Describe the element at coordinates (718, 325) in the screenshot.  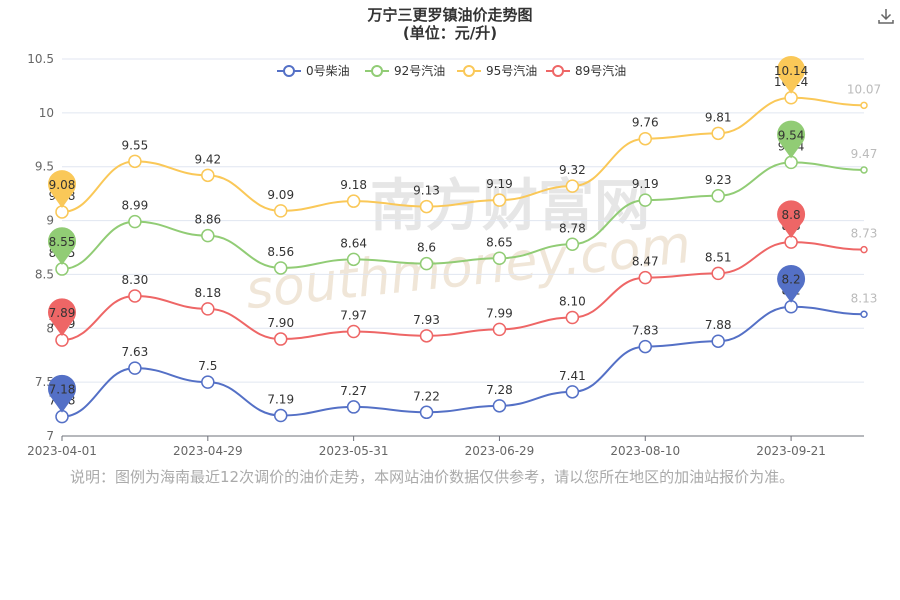
I see `data-label: 7.88` at that location.